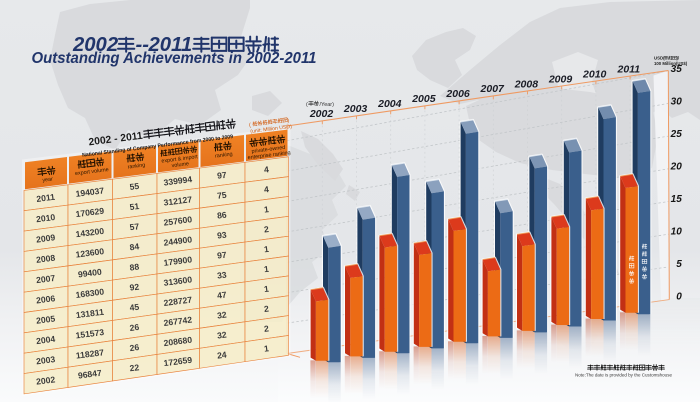  Describe the element at coordinates (90, 212) in the screenshot. I see `svg-text: 170629` at that location.